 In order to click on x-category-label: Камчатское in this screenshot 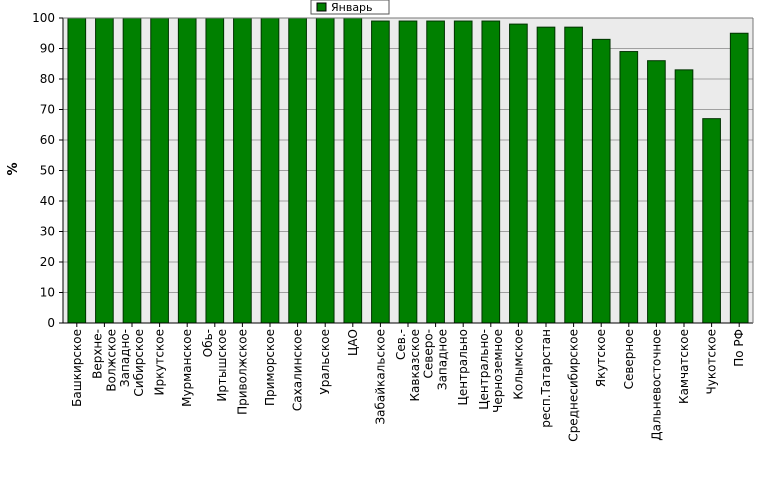, I will do `click(684, 366)`.